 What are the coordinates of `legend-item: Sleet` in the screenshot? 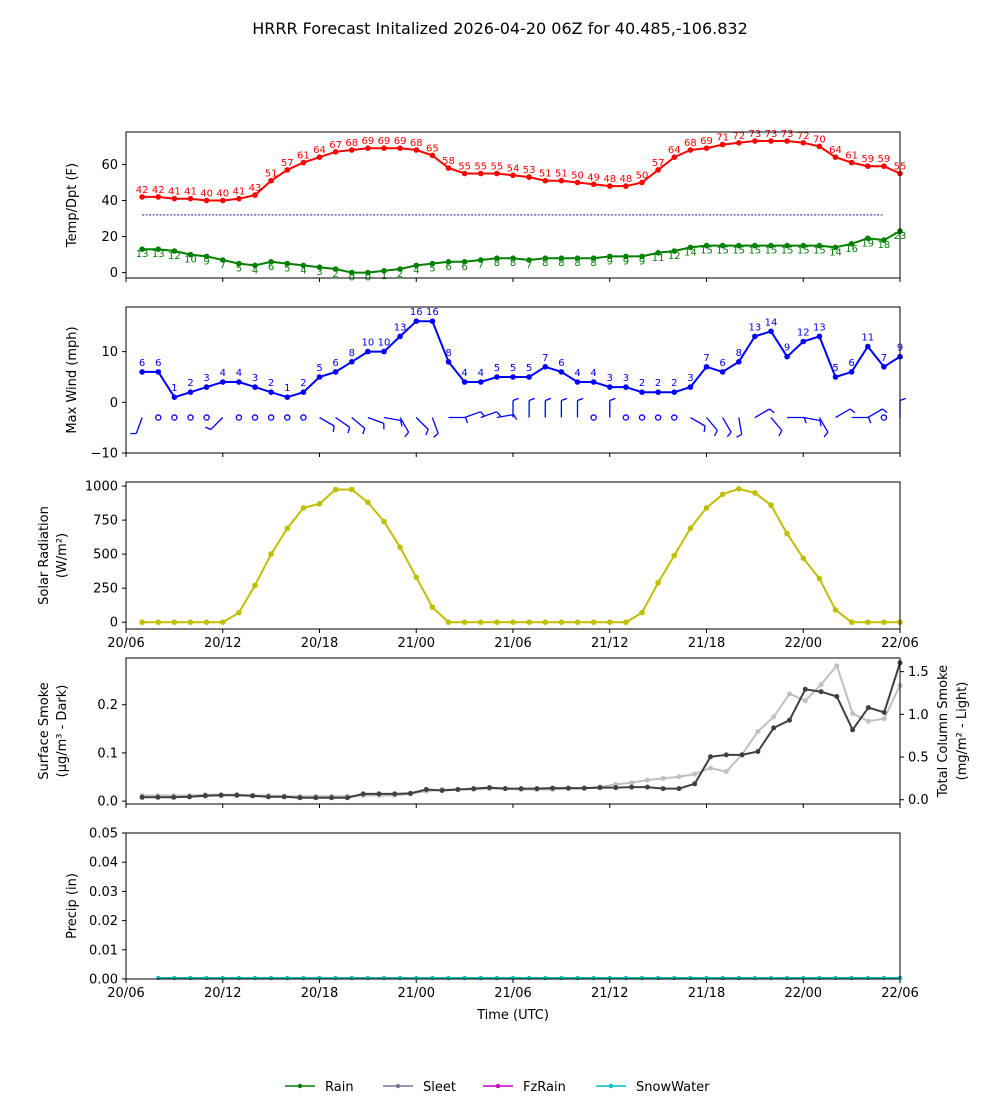 It's located at (419, 1087).